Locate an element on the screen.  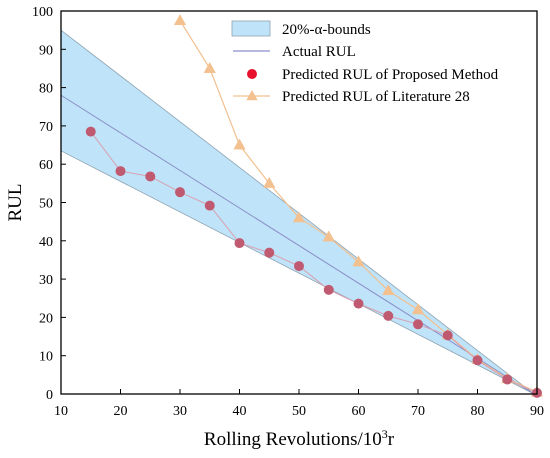
y-axis-ticks: 0 10 20 30 40 50 60 70 80 90 100 is located at coordinates (49, 204).